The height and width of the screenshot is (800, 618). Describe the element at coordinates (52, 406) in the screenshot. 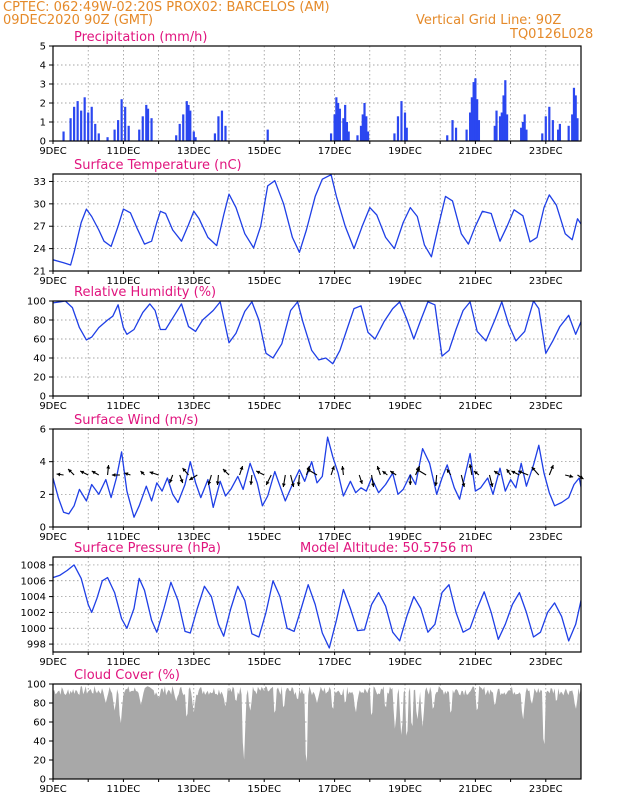

I see `panel3-xtick-label: 9DEC` at that location.